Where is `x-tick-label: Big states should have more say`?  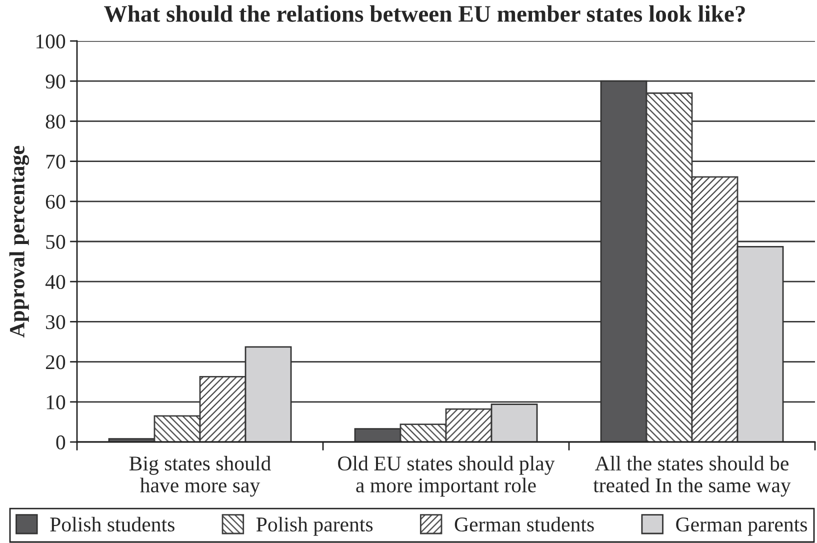
x-tick-label: Big states should have more say is located at coordinates (200, 476).